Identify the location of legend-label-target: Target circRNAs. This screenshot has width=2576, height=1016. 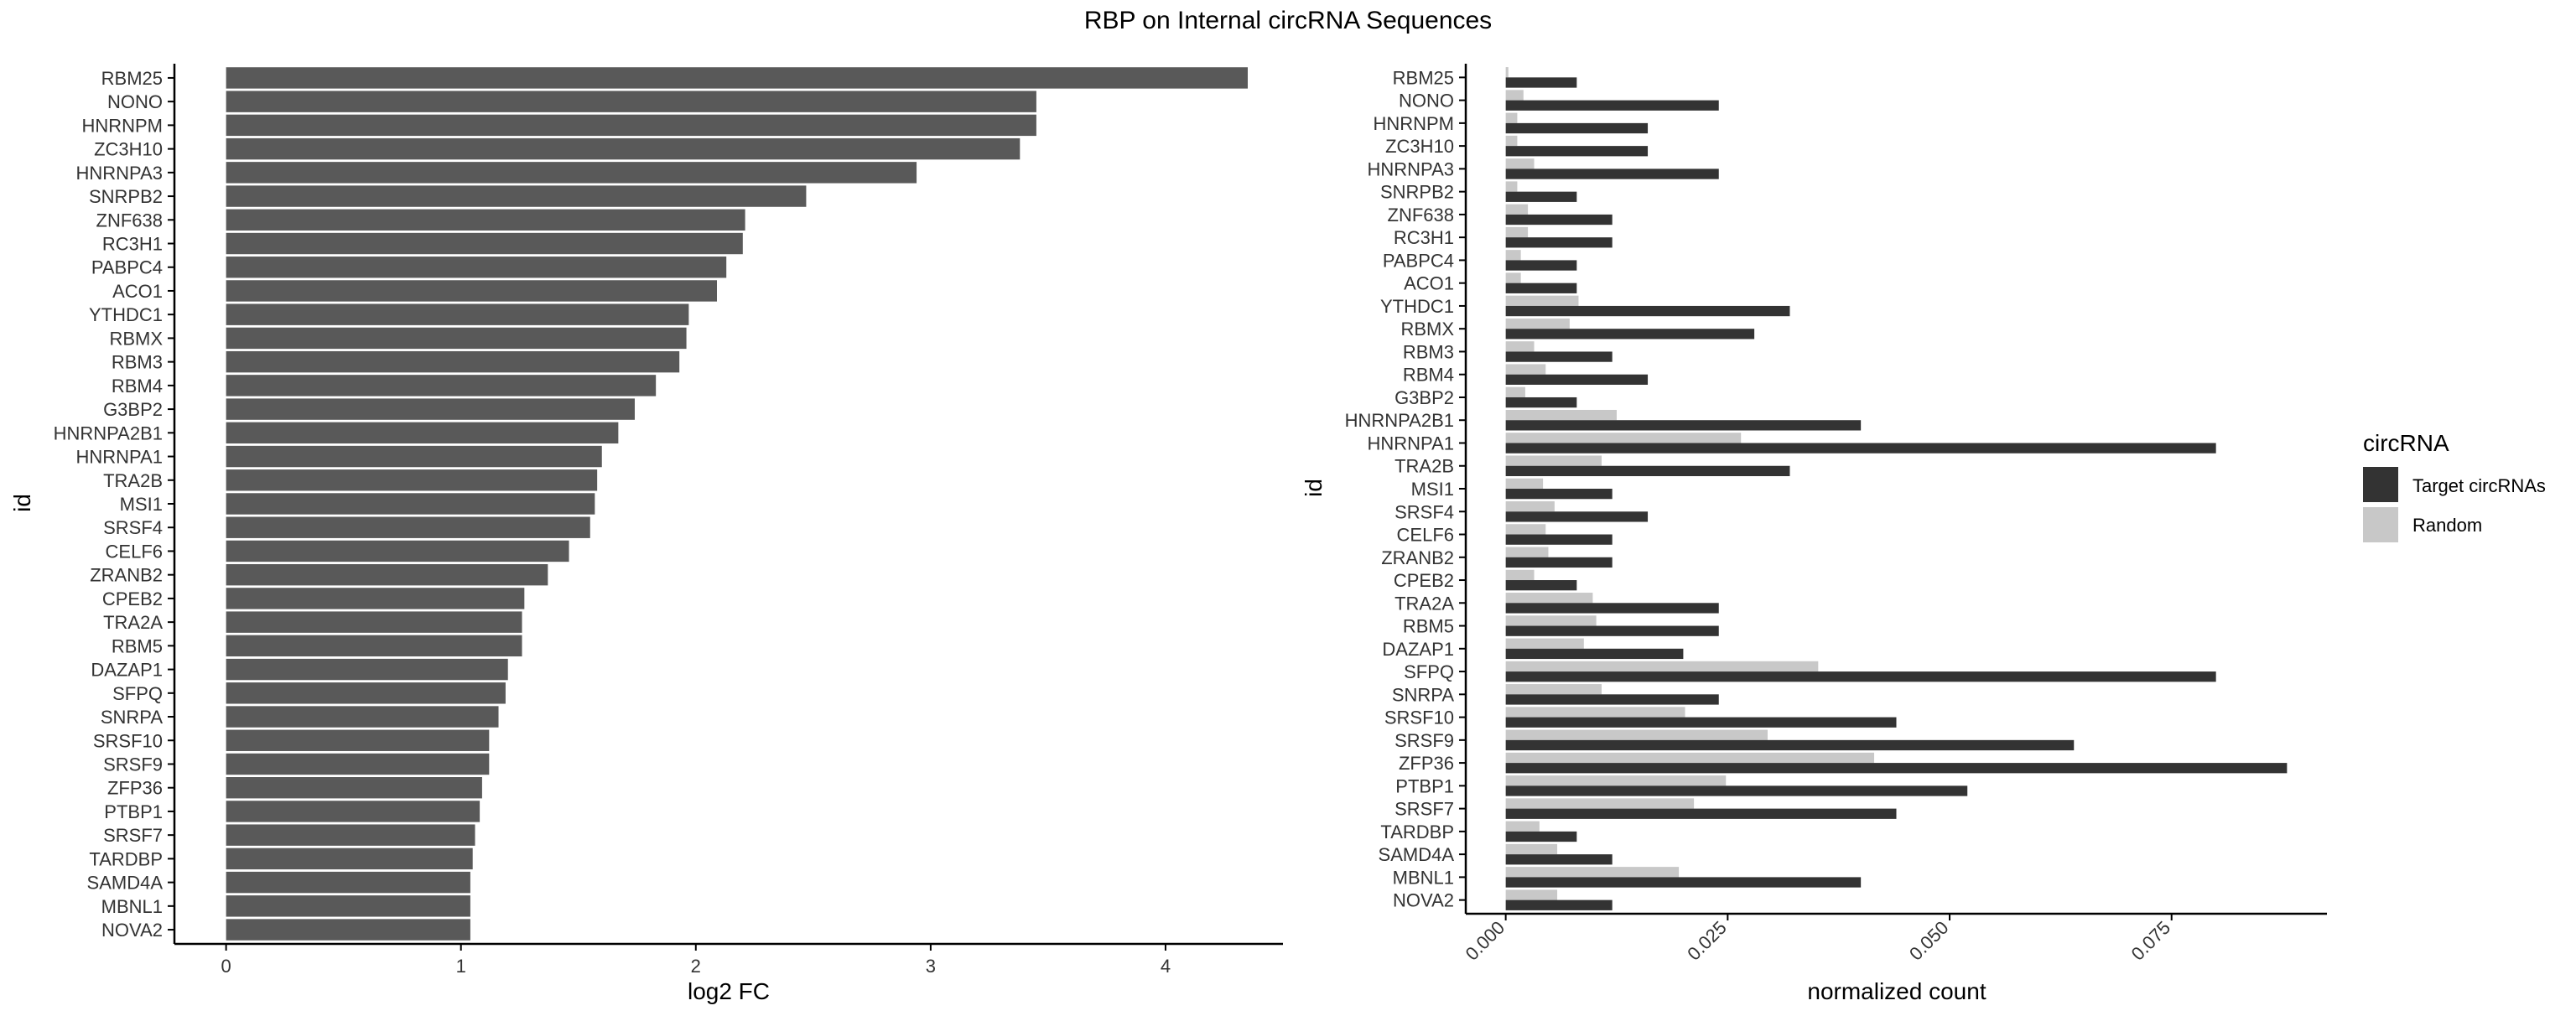
(2479, 486).